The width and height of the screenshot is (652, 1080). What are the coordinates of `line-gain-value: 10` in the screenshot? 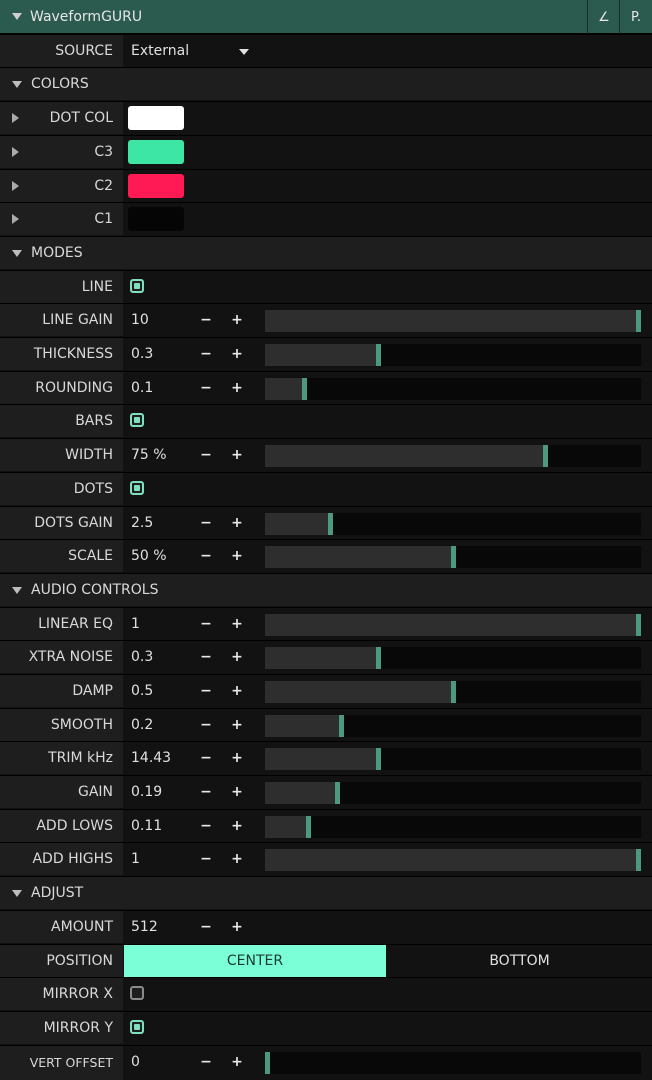 It's located at (140, 320).